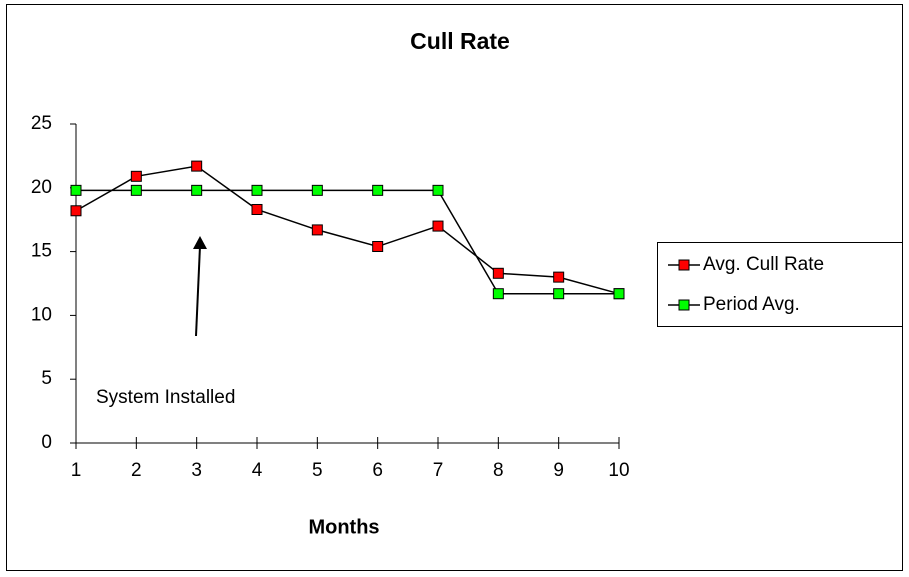 This screenshot has height=577, width=909. I want to click on y-tick-label: 0, so click(46, 442).